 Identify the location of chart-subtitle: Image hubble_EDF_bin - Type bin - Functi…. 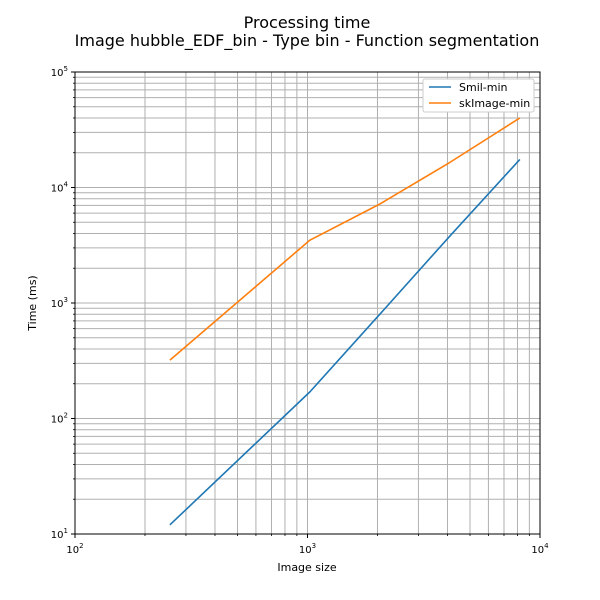
(307, 41).